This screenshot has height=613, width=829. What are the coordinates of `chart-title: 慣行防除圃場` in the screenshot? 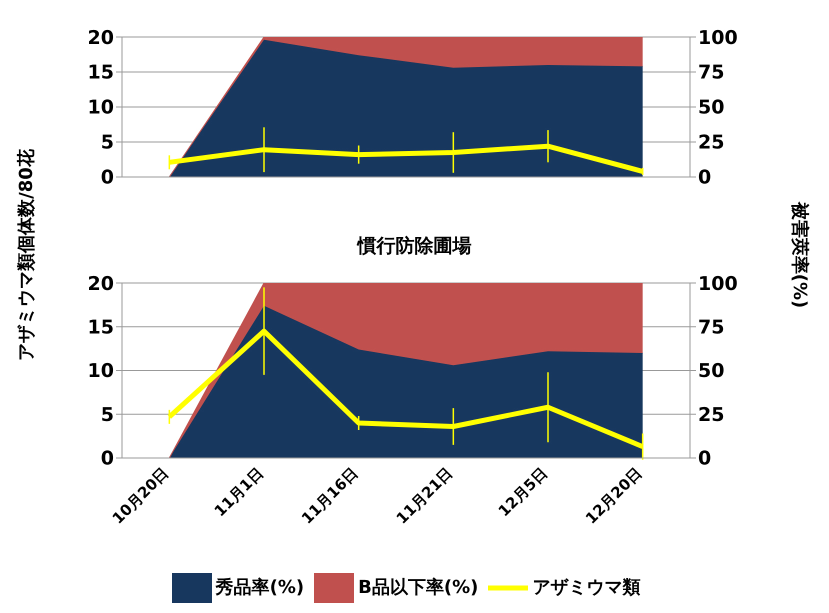 It's located at (415, 246).